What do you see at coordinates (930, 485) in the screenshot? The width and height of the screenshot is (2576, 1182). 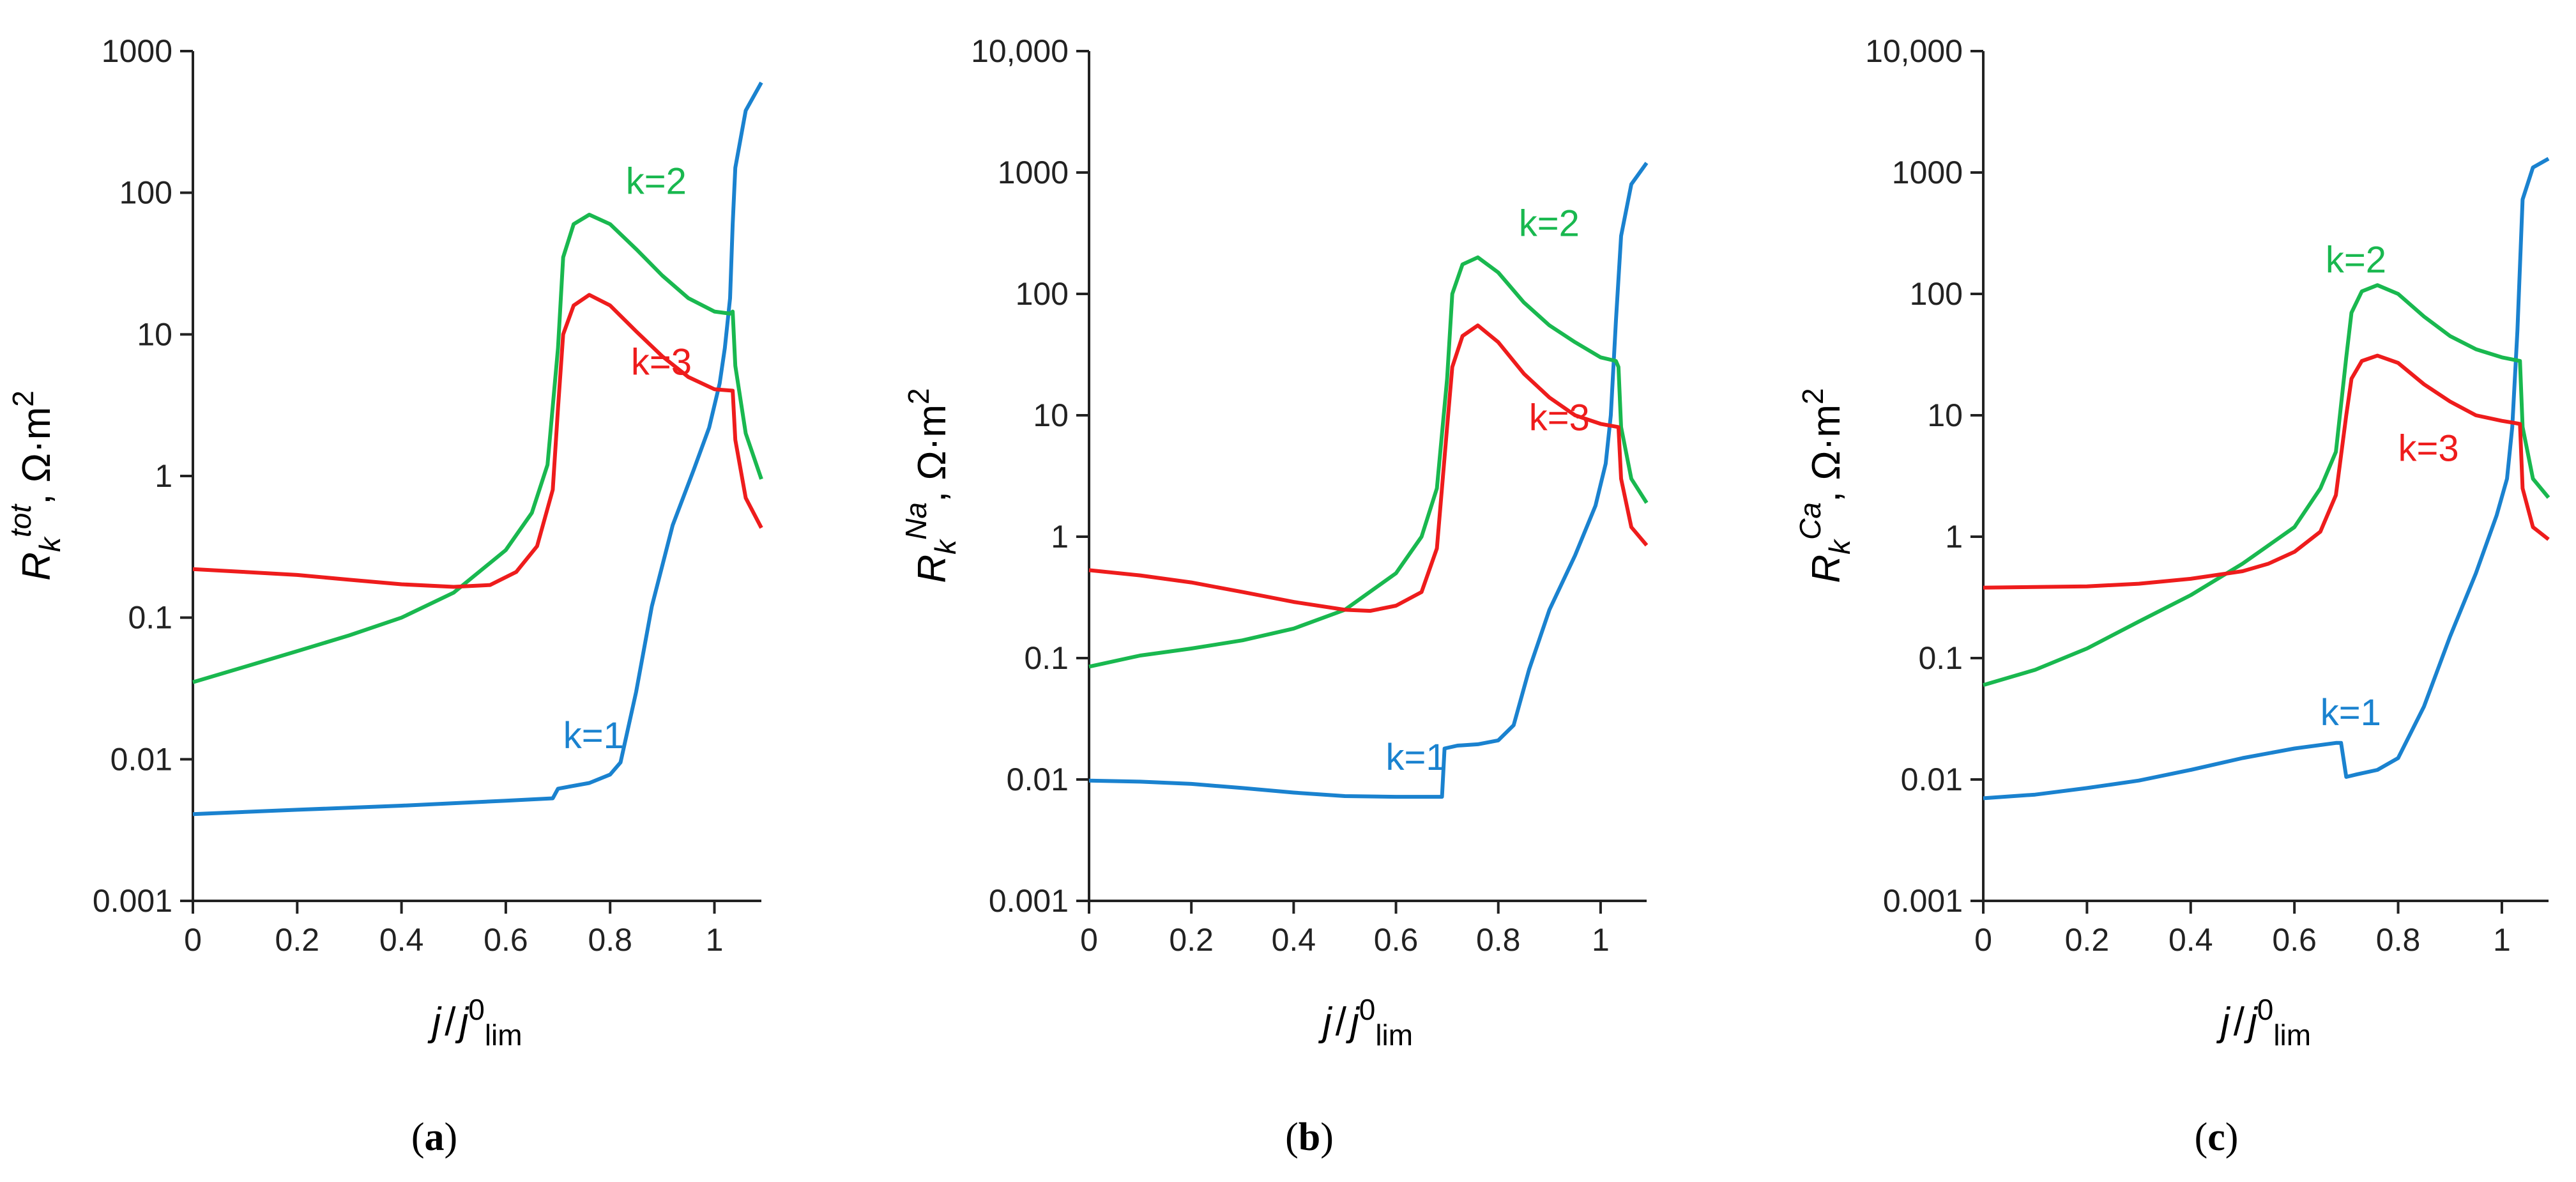 I see `y-axis-label: RkNa, Ω·m2` at bounding box center [930, 485].